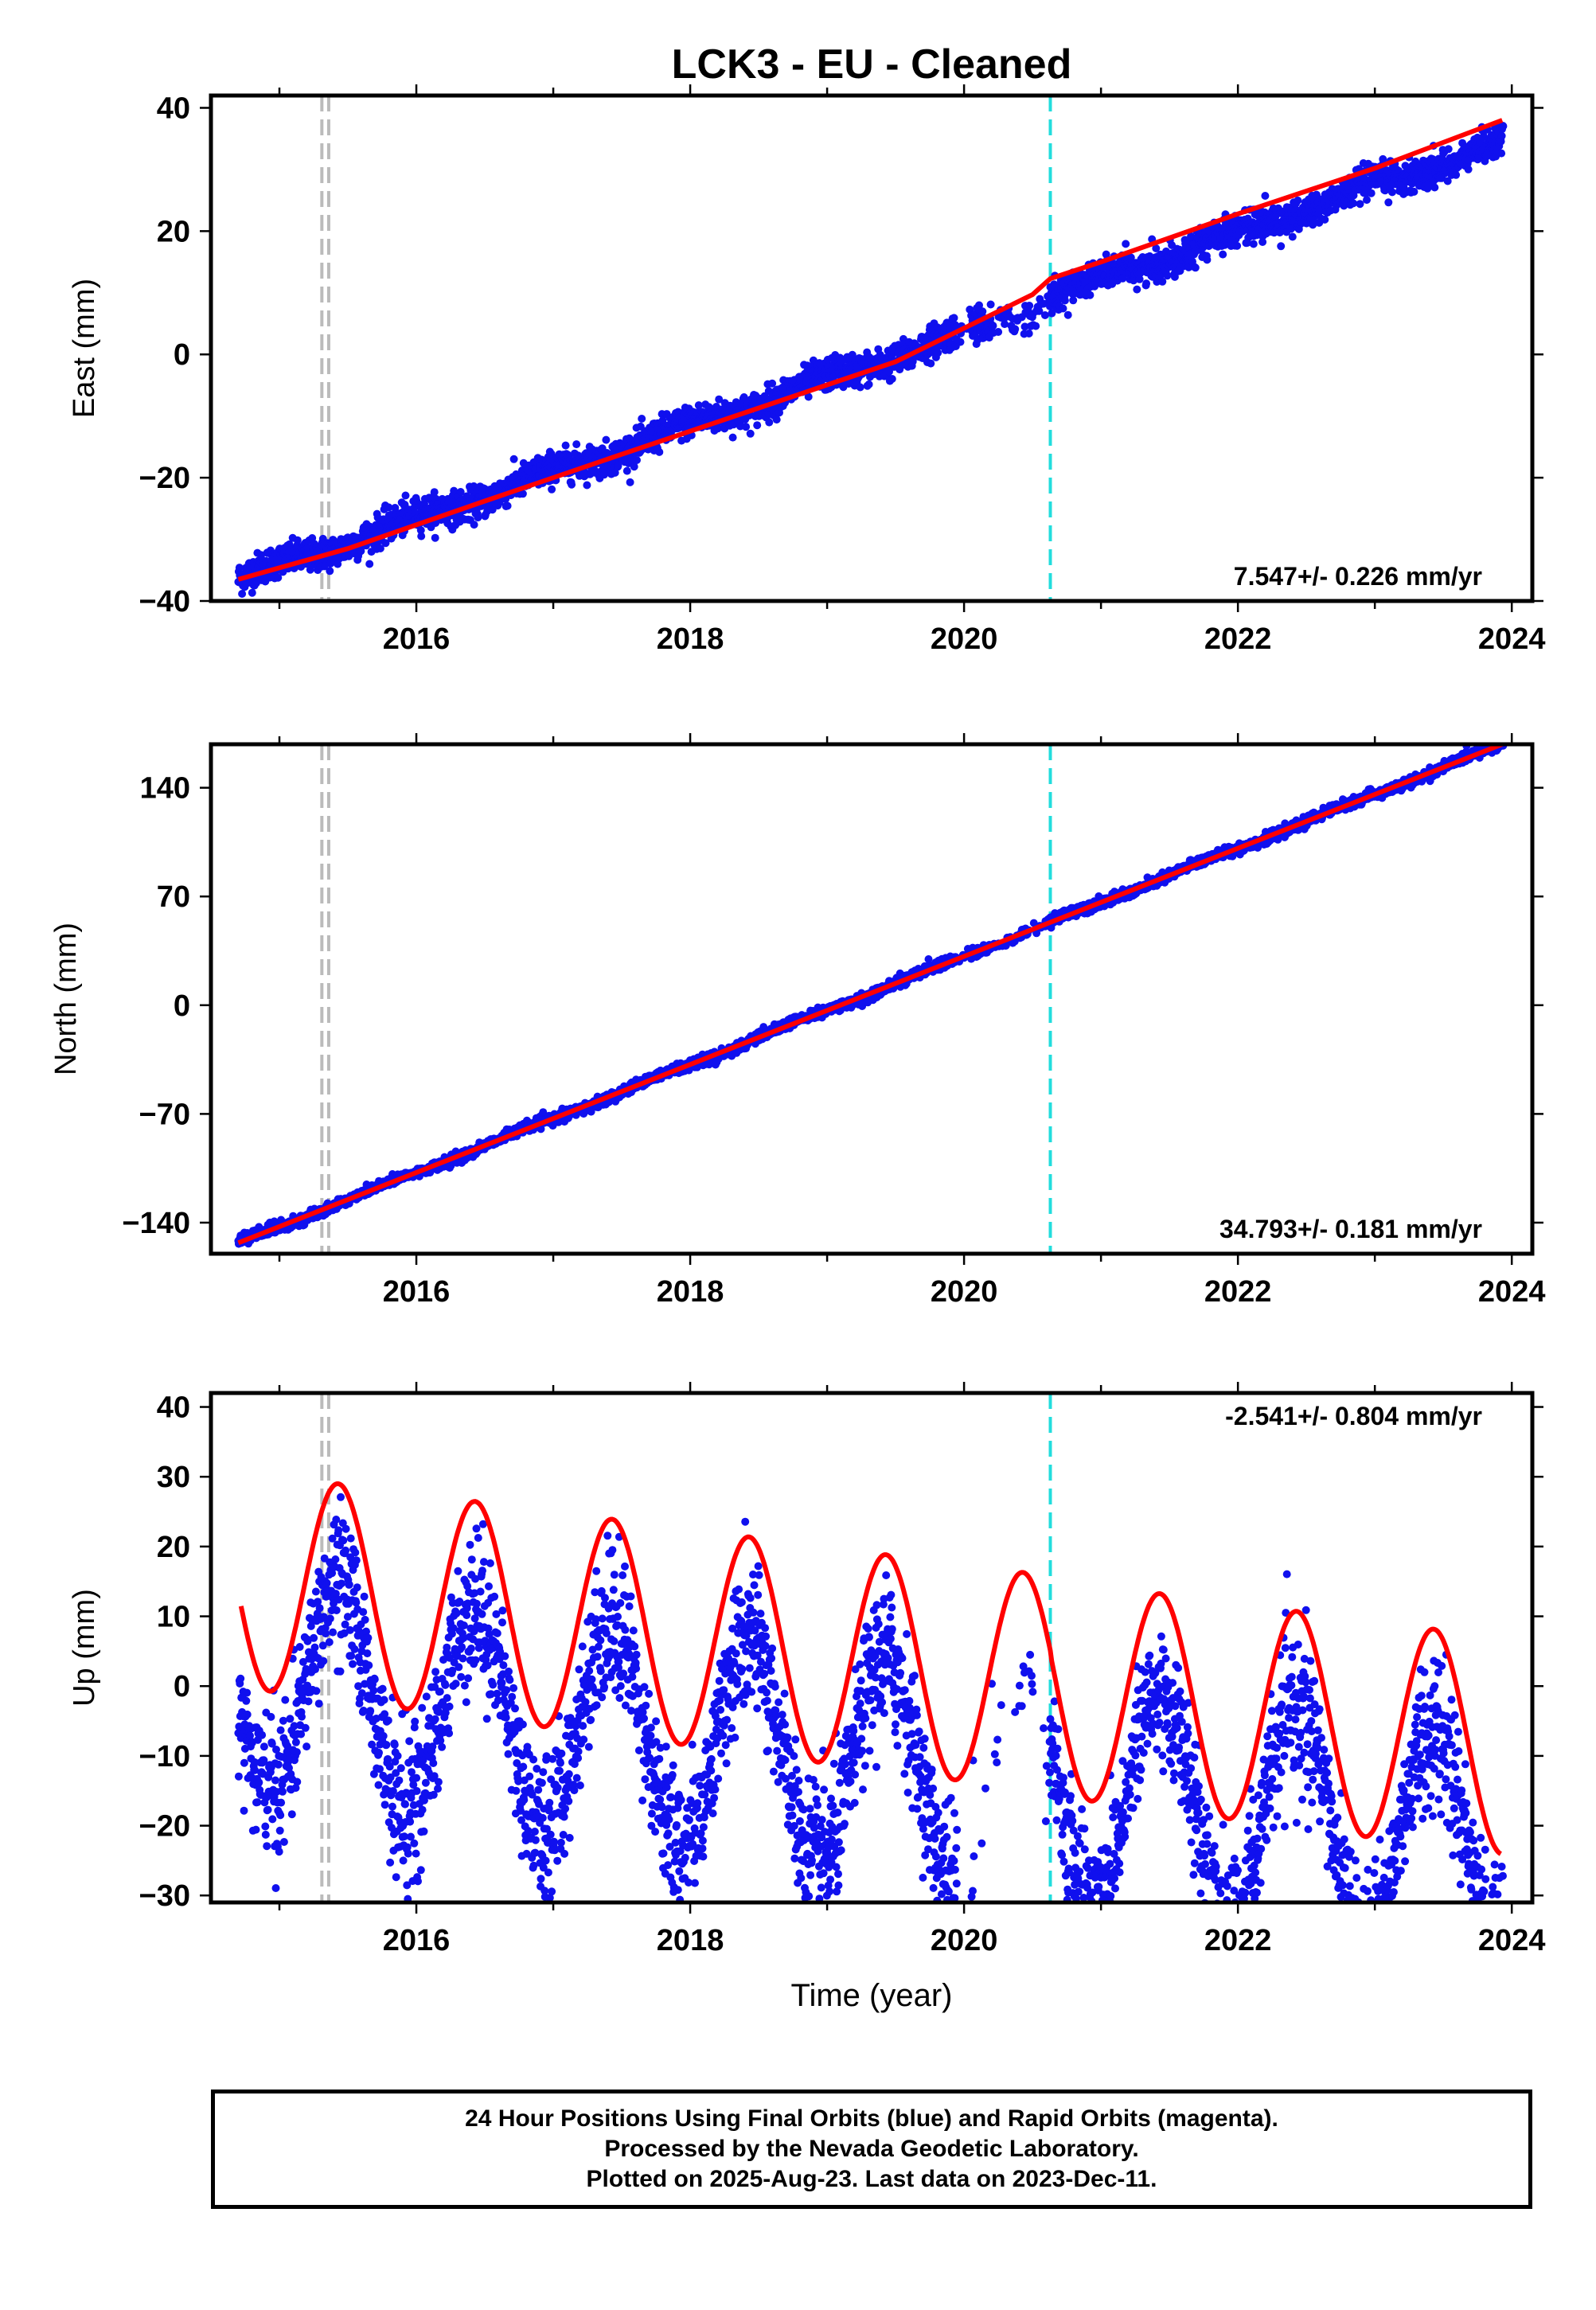 The image size is (1596, 2310). What do you see at coordinates (174, 109) in the screenshot?
I see `y-tick-label: 40` at bounding box center [174, 109].